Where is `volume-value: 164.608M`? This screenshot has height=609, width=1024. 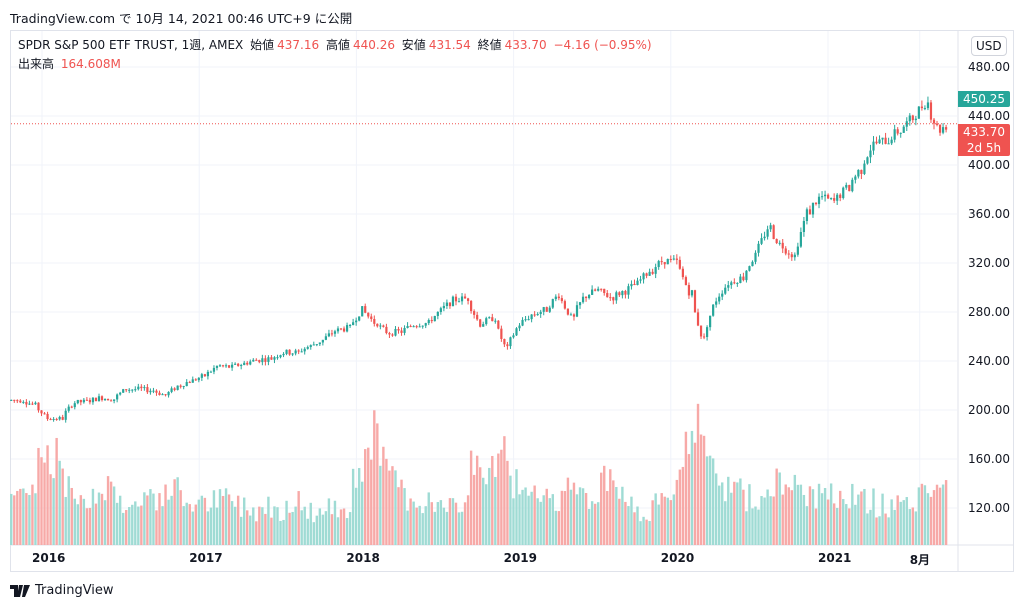 volume-value: 164.608M is located at coordinates (90, 64).